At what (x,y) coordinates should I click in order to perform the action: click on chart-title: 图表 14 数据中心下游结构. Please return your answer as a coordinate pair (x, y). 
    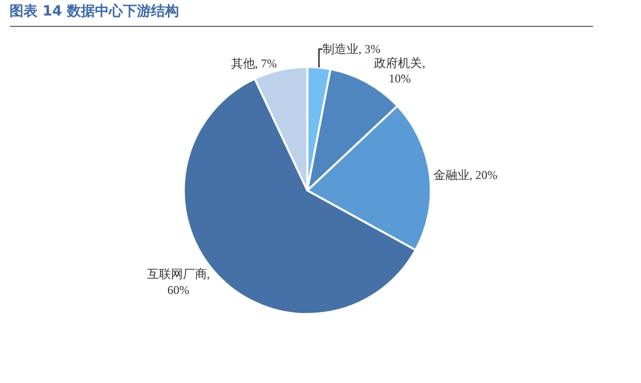
    Looking at the image, I should click on (94, 11).